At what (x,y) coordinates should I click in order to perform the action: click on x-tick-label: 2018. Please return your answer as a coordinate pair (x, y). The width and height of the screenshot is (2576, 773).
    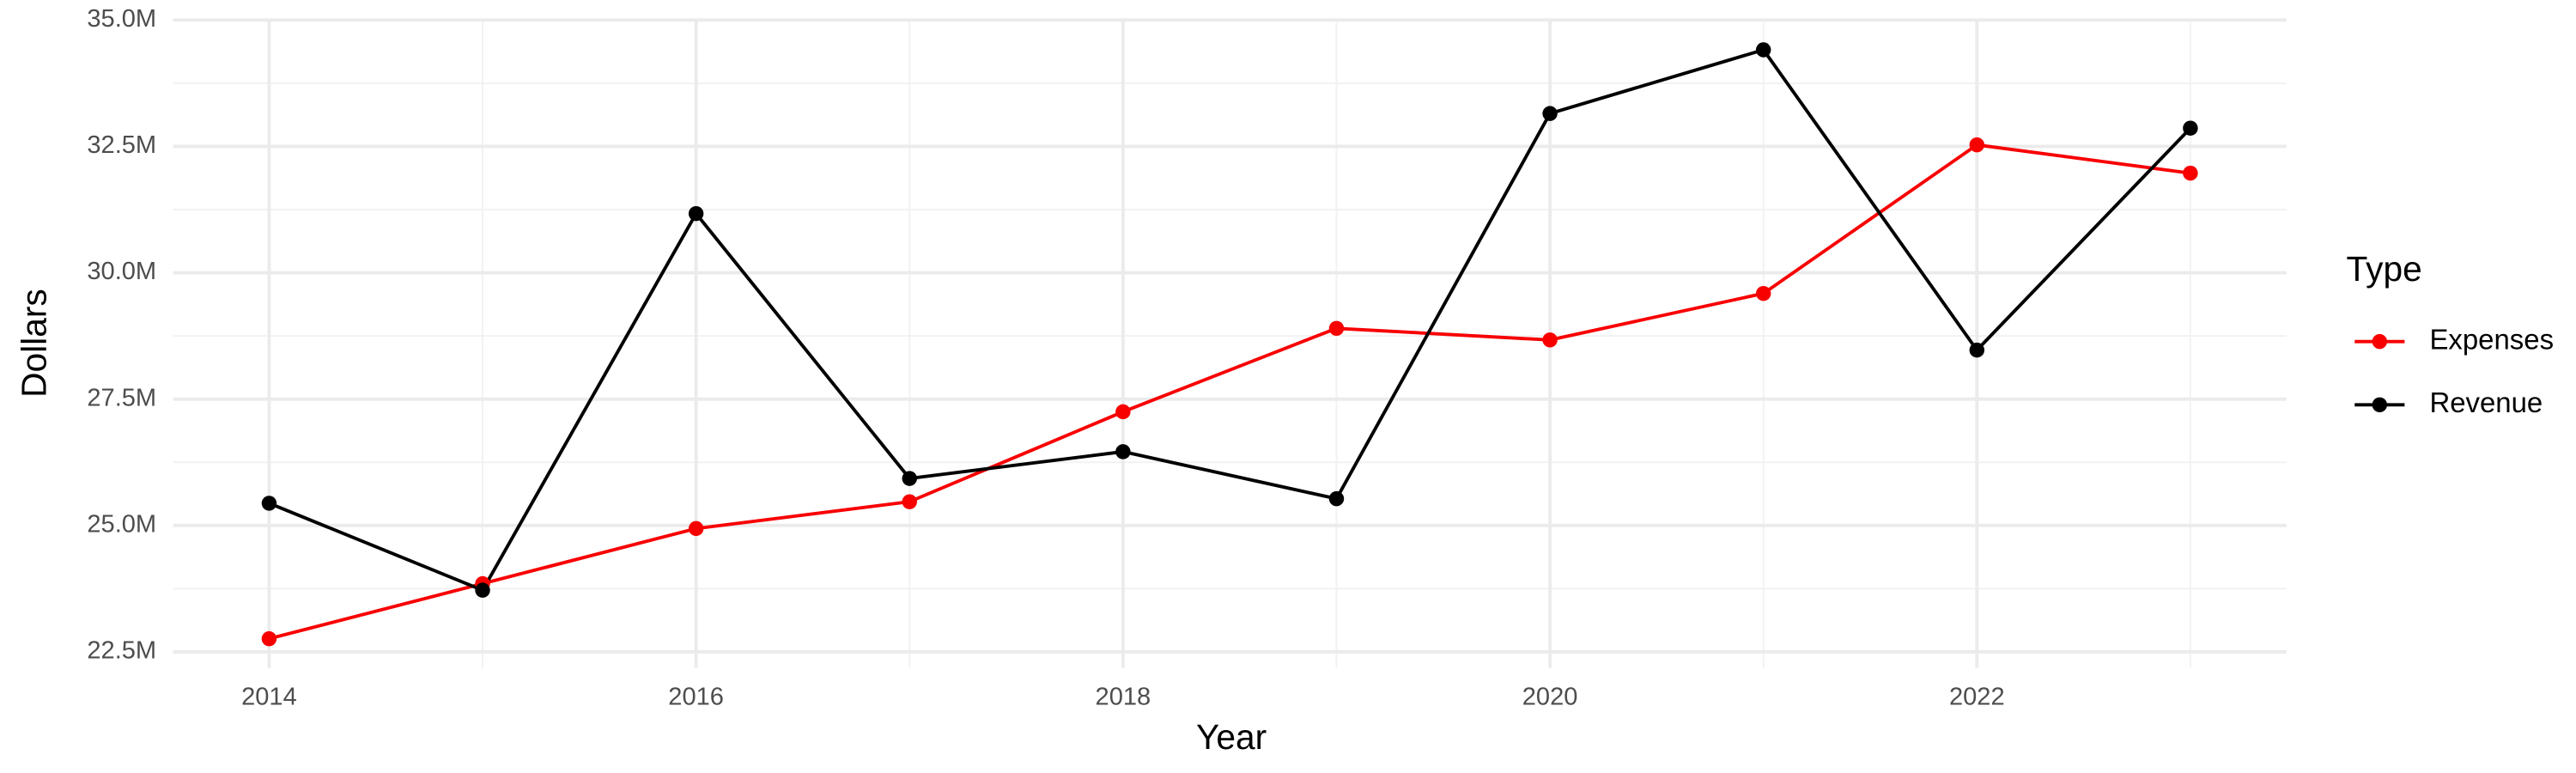
    Looking at the image, I should click on (1123, 696).